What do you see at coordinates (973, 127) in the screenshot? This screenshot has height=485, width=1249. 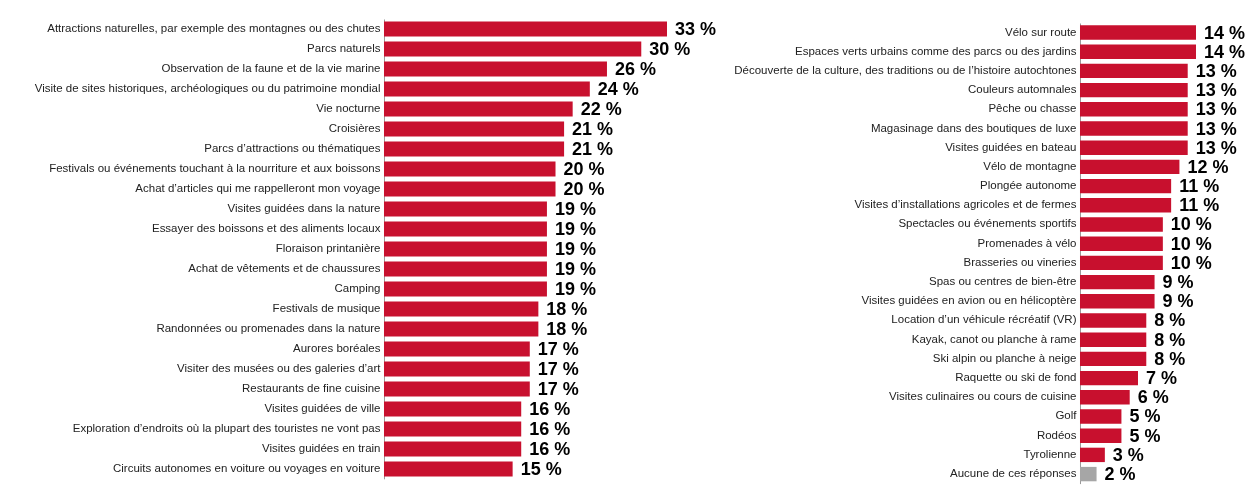 I see `y-tick-label: Magasinage dans des boutiques de luxe` at bounding box center [973, 127].